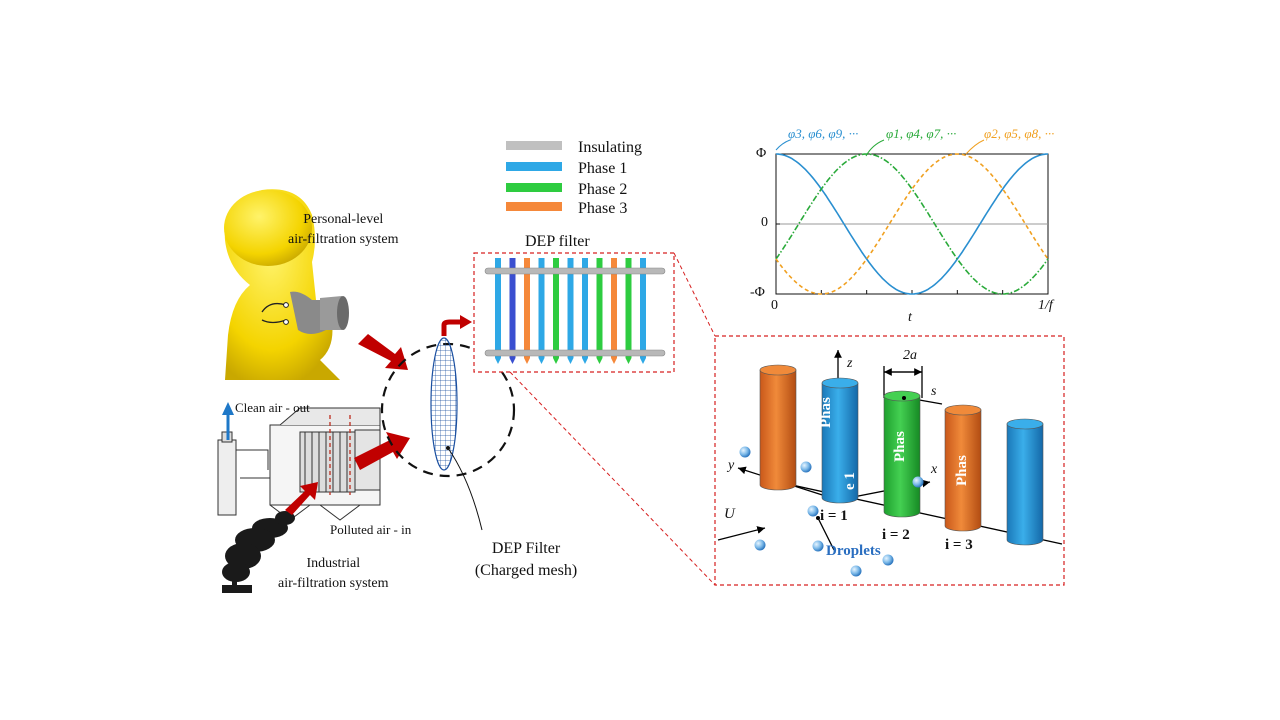 The image size is (1280, 720). Describe the element at coordinates (451, 327) in the screenshot. I see `filter-outlet-pipe` at that location.